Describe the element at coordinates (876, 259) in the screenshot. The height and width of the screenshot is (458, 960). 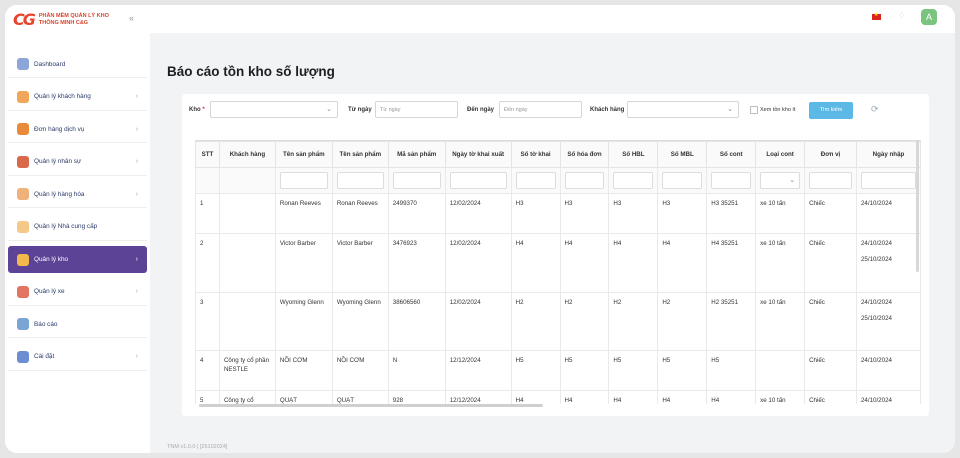
I see `import-date: 25/10/2024` at that location.